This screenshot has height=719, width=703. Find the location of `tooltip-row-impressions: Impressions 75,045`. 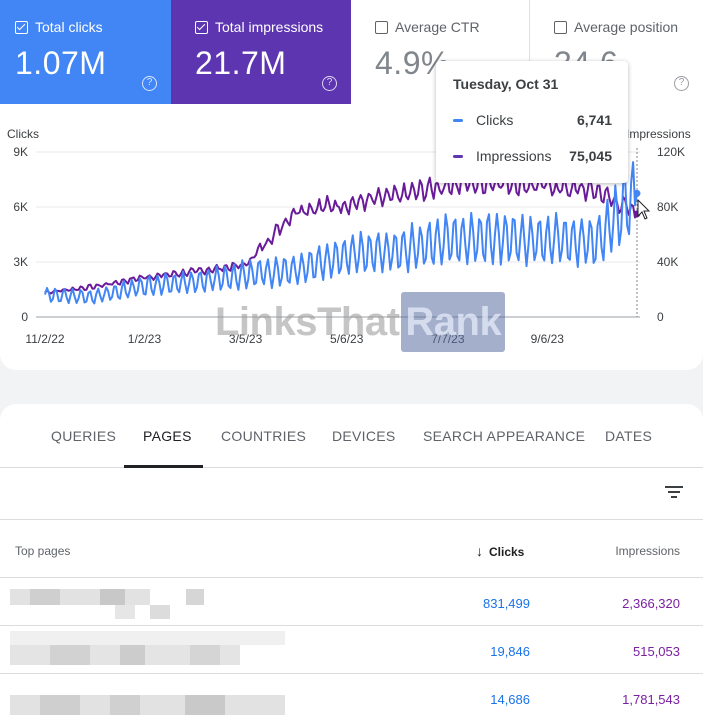

tooltip-row-impressions: Impressions 75,045 is located at coordinates (532, 156).